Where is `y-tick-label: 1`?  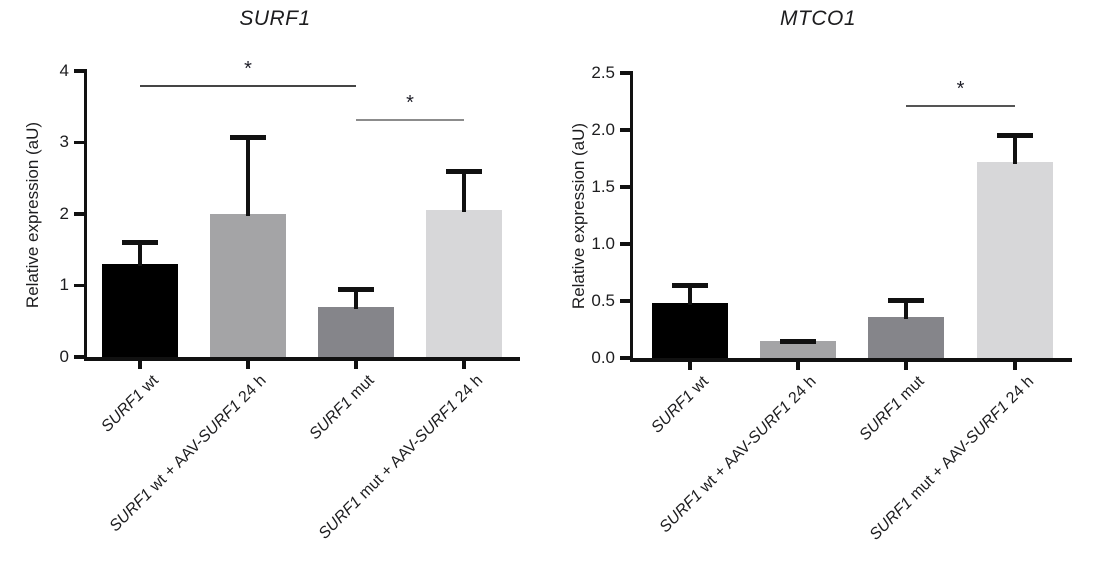 y-tick-label: 1 is located at coordinates (64, 284).